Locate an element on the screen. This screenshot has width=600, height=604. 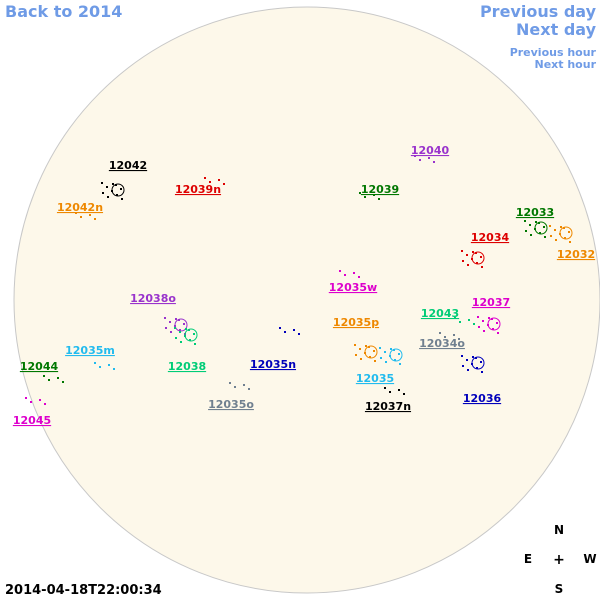
previous-day-link: Previous day is located at coordinates (538, 11).